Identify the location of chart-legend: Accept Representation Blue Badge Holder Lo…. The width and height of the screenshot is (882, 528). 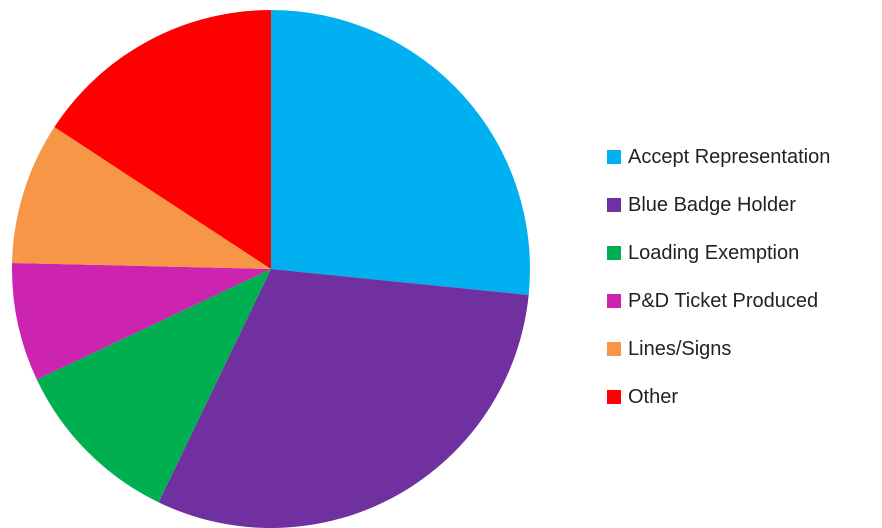
(718, 277).